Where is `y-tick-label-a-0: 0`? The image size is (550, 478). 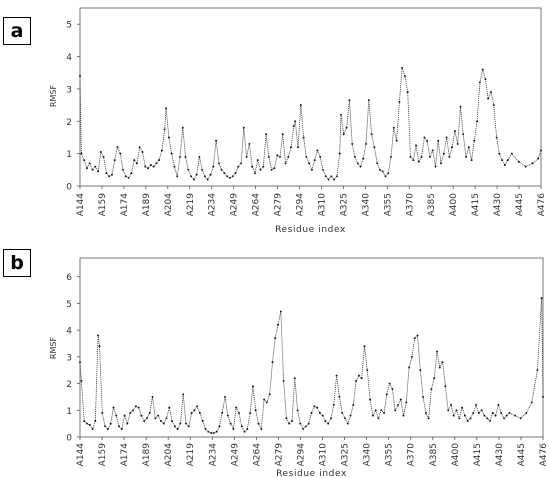
y-tick-label-a-0: 0 is located at coordinates (69, 188).